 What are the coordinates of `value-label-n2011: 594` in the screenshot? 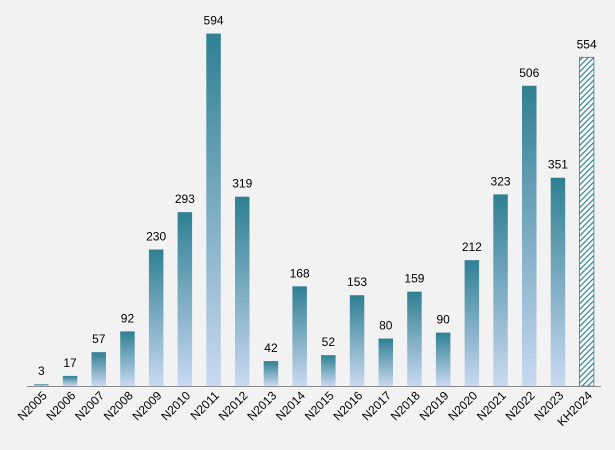 It's located at (214, 21).